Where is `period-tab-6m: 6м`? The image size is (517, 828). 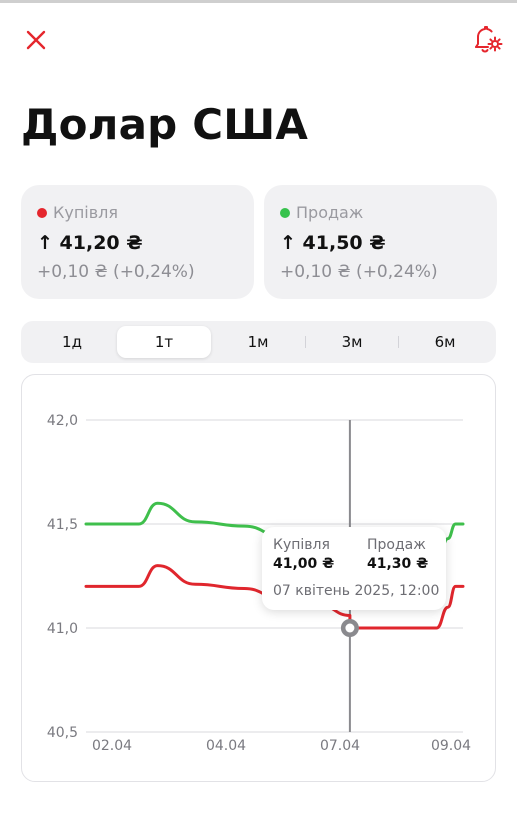
period-tab-6m: 6м is located at coordinates (445, 342).